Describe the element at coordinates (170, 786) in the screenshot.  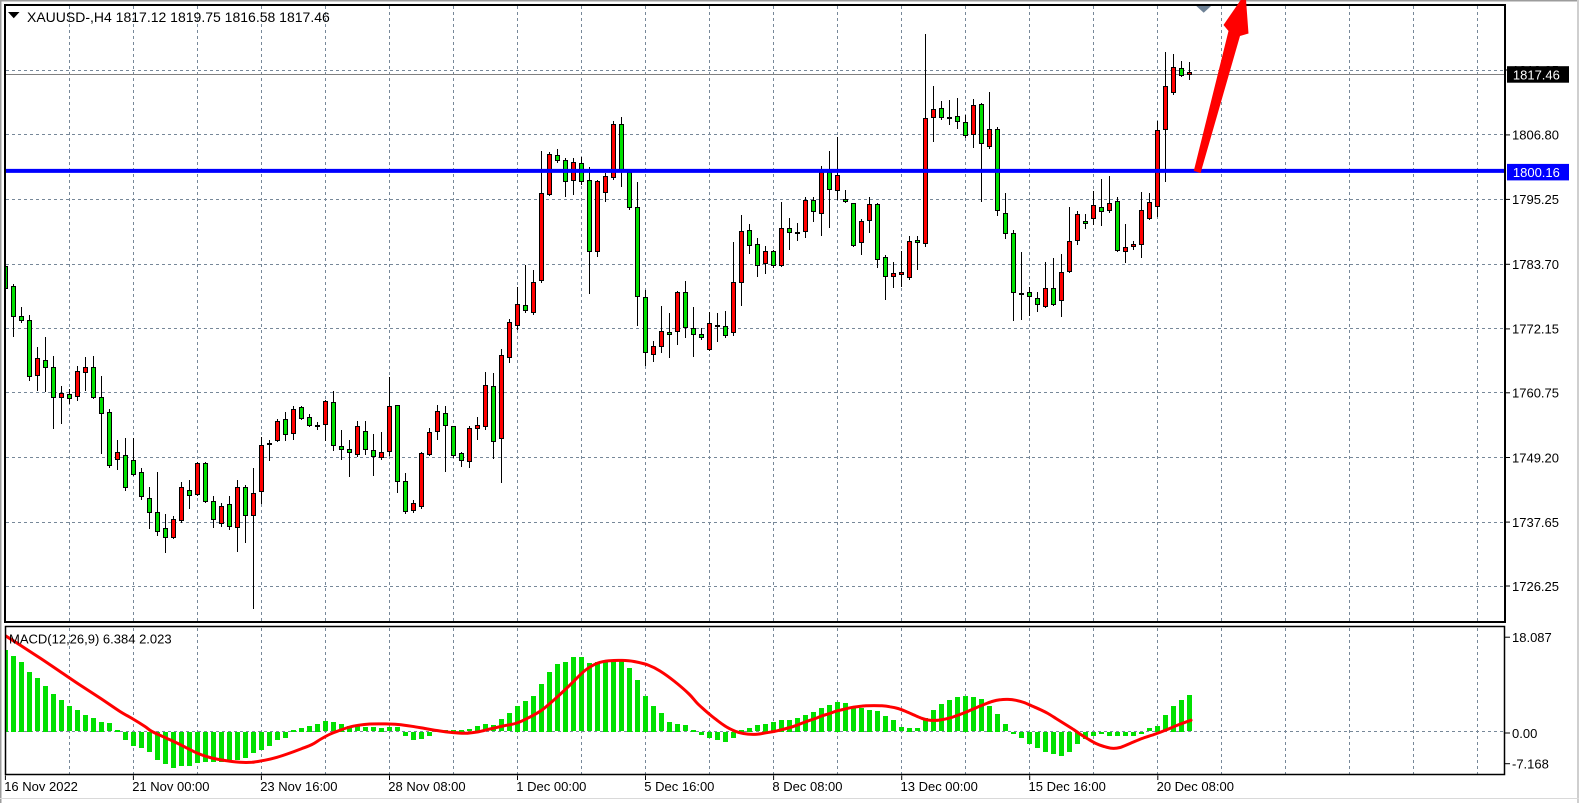
I see `svg-text: 21 Nov 00:00` at that location.